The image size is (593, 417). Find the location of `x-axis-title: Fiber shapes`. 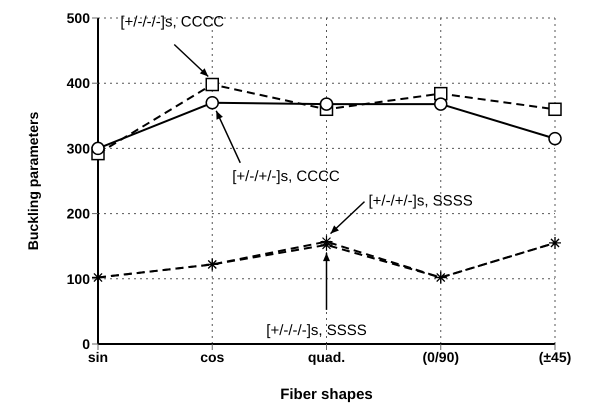

x-axis-title: Fiber shapes is located at coordinates (326, 394).